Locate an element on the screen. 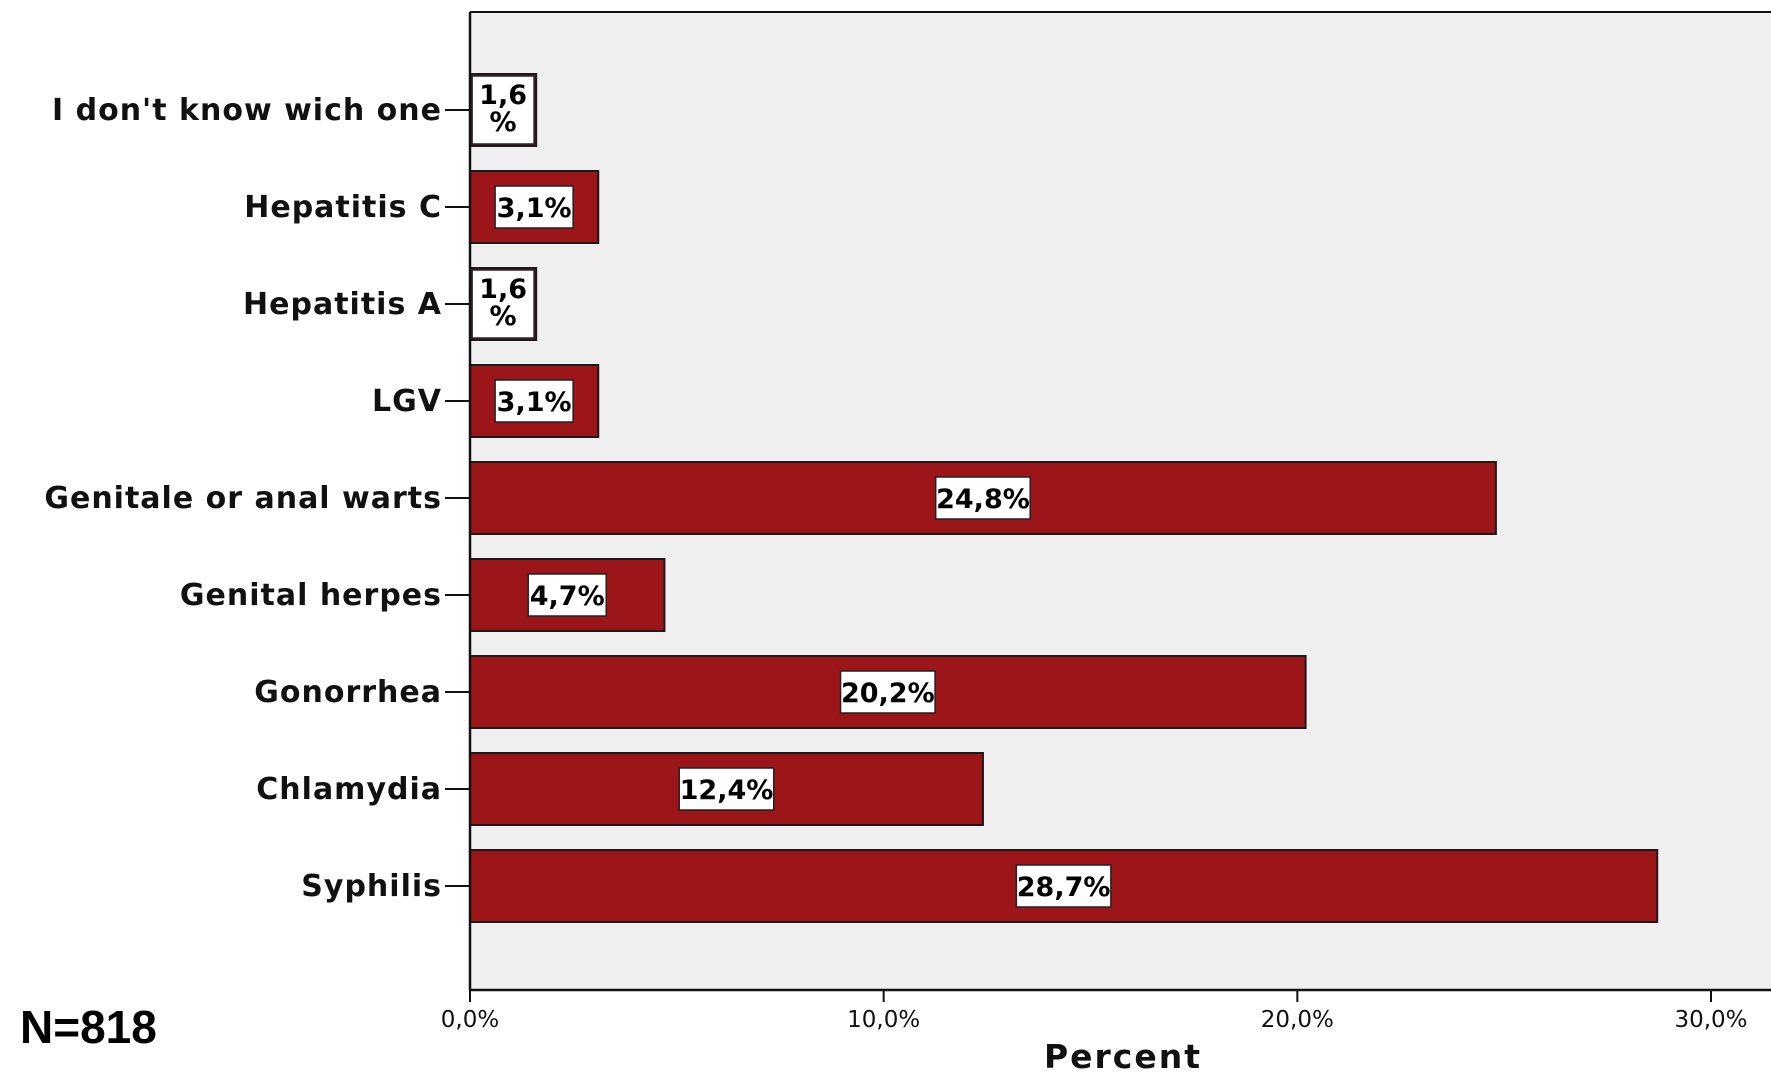  data-label: 28,7% is located at coordinates (1064, 887).